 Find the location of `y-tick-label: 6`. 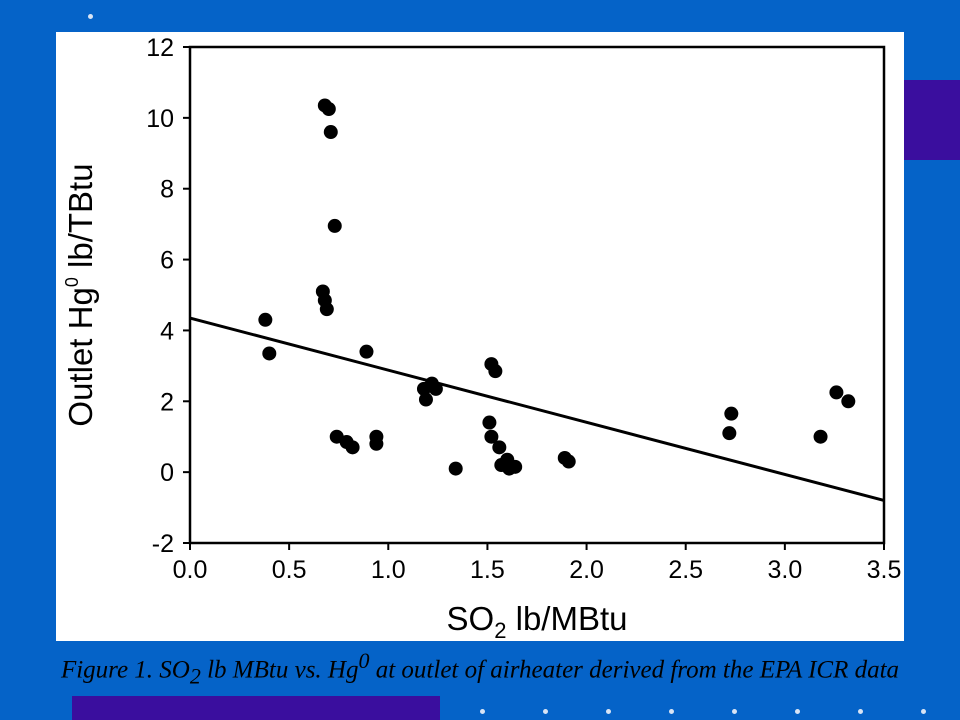

y-tick-label: 6 is located at coordinates (167, 261).